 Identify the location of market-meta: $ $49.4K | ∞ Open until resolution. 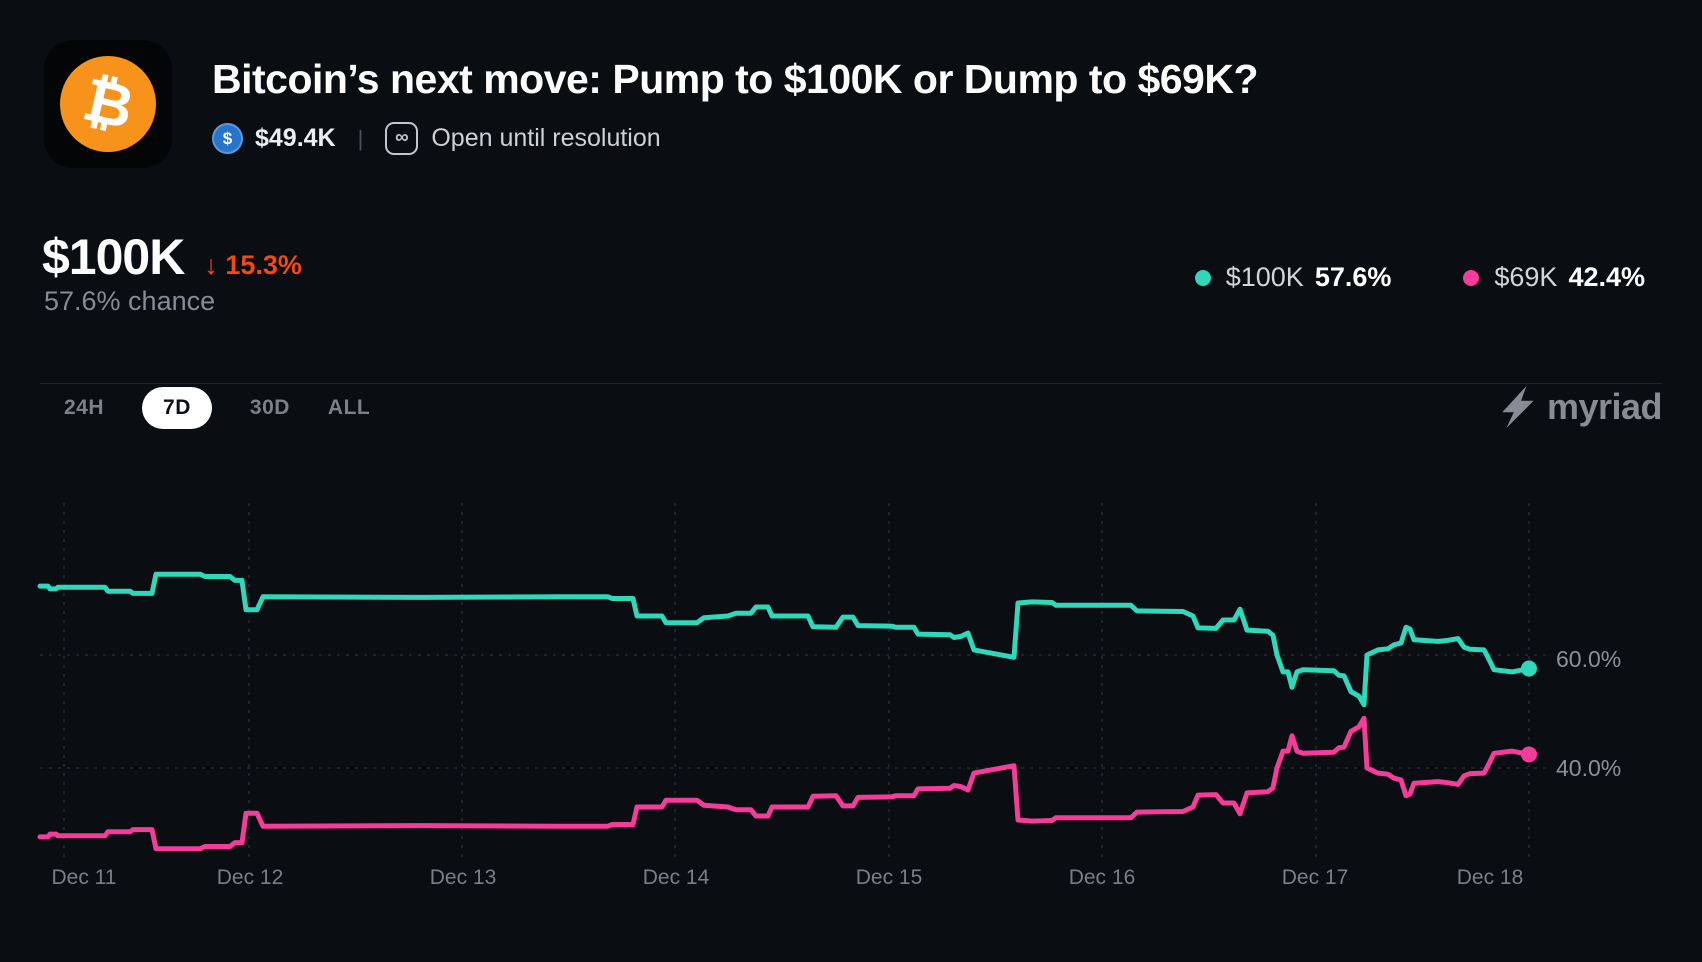
(436, 138).